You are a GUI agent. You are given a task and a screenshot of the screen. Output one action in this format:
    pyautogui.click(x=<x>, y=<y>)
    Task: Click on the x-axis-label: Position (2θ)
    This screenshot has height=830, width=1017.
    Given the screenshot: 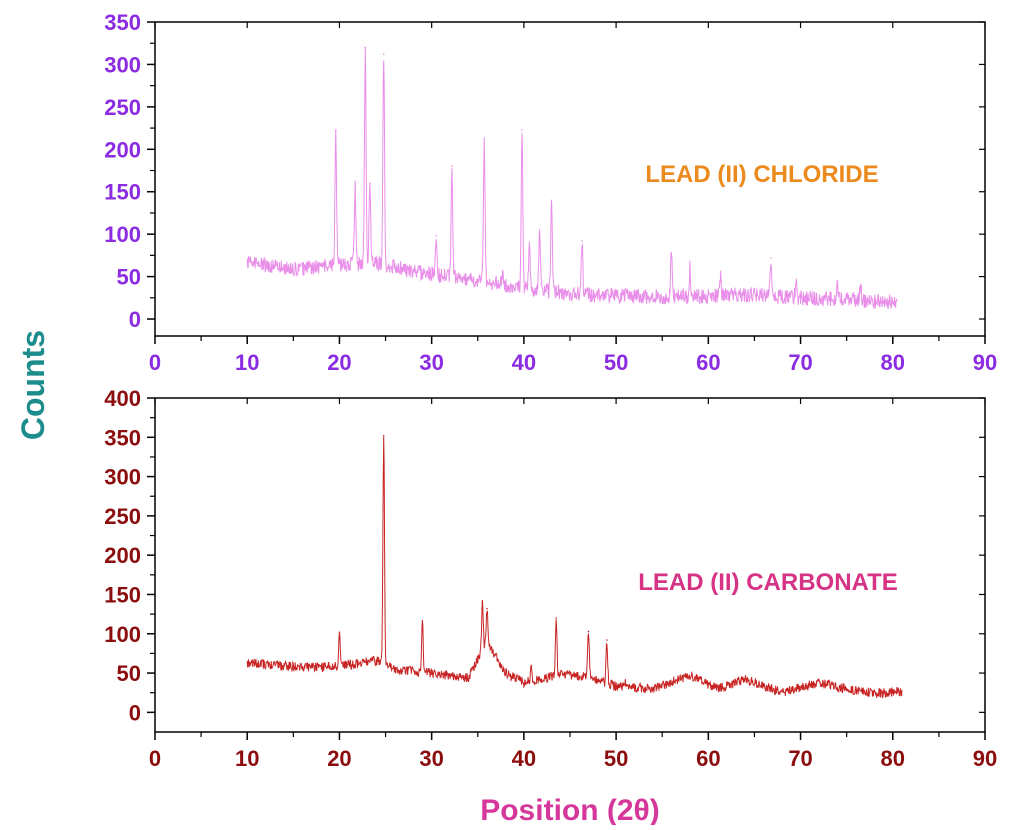 What is the action you would take?
    pyautogui.click(x=570, y=809)
    